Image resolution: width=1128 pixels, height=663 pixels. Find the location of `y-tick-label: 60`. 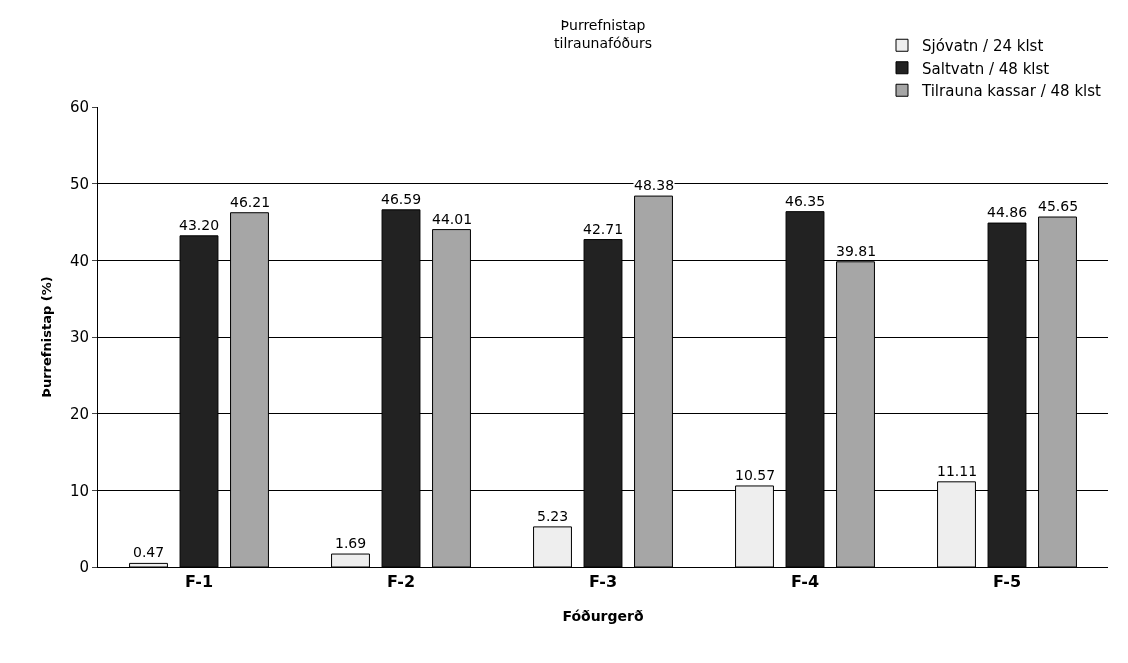

y-tick-label: 60 is located at coordinates (79, 107).